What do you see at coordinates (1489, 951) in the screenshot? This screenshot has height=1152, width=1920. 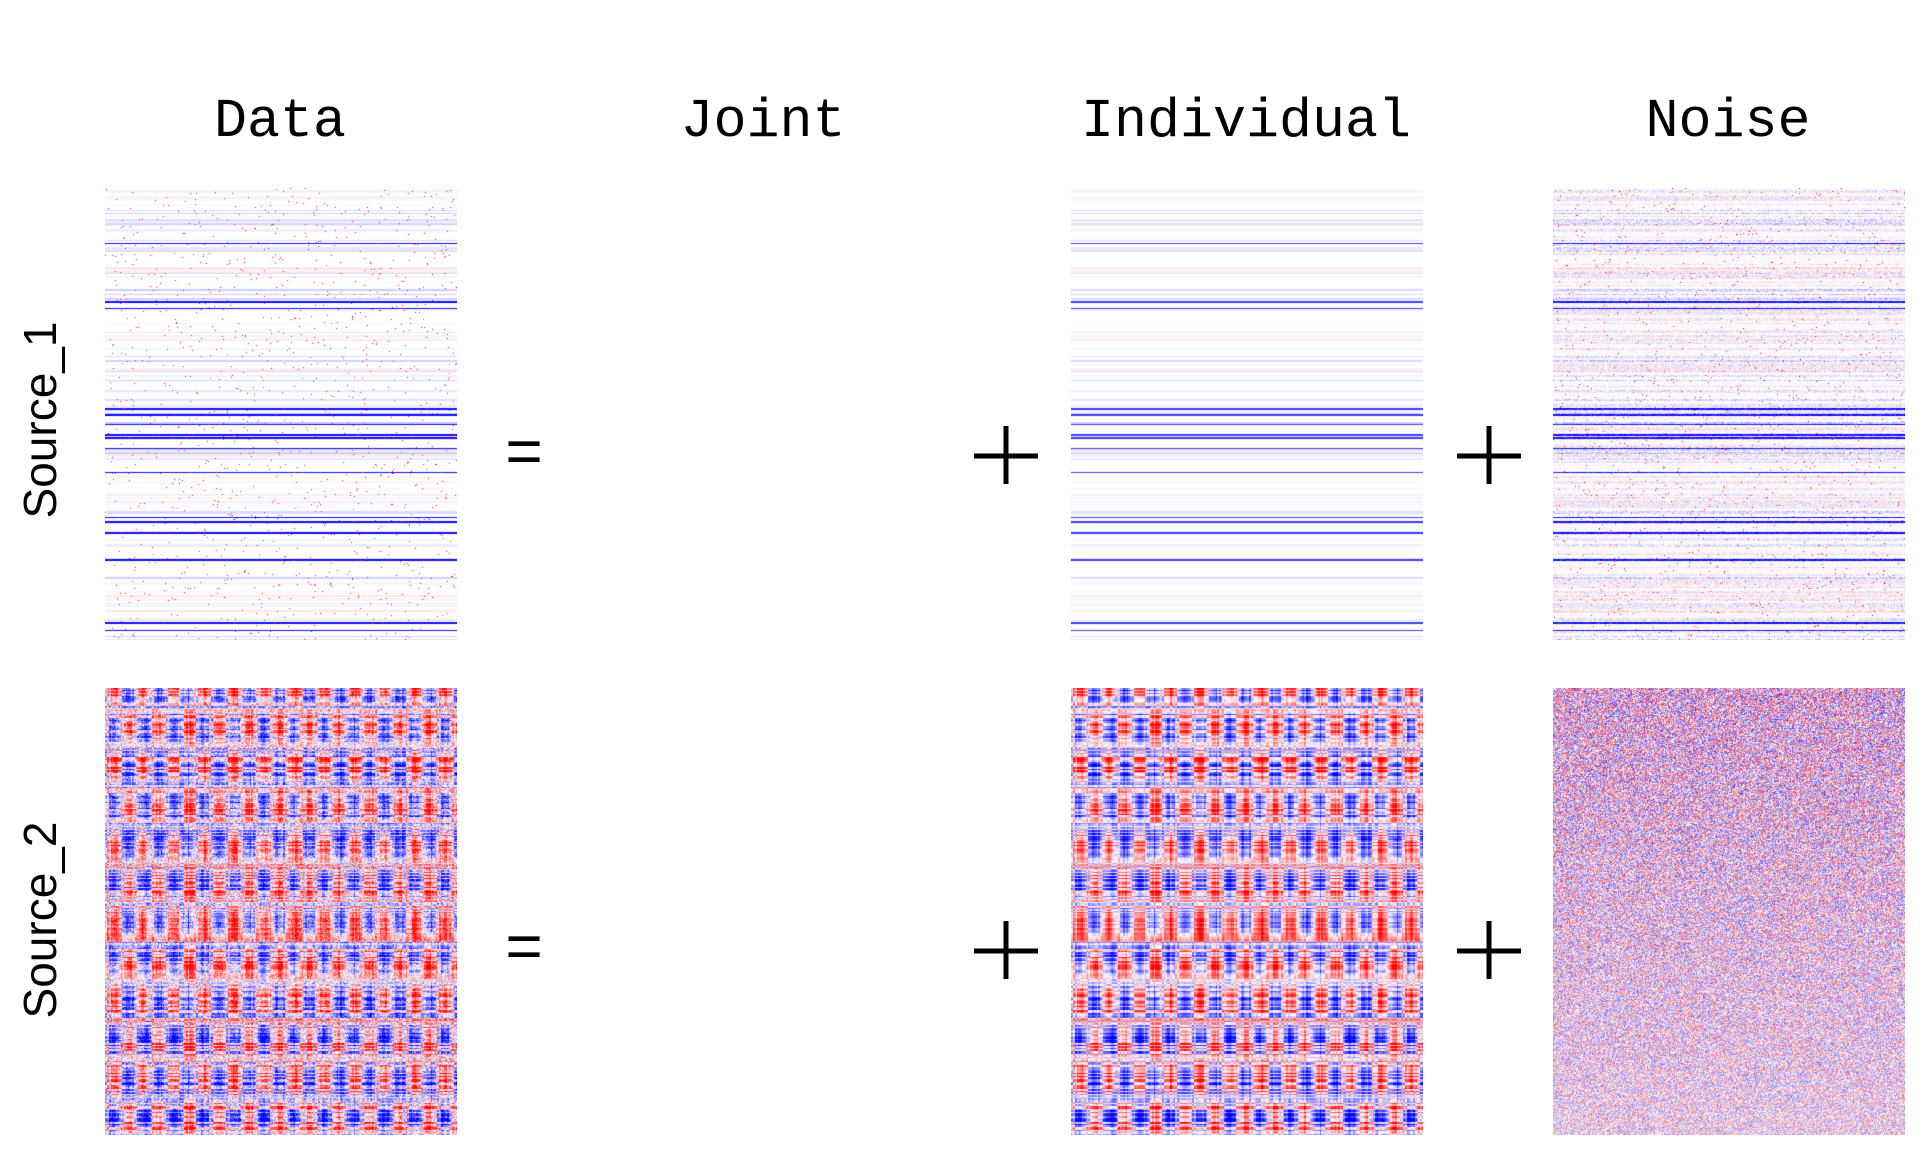 I see `plus-sign-row-2-b` at bounding box center [1489, 951].